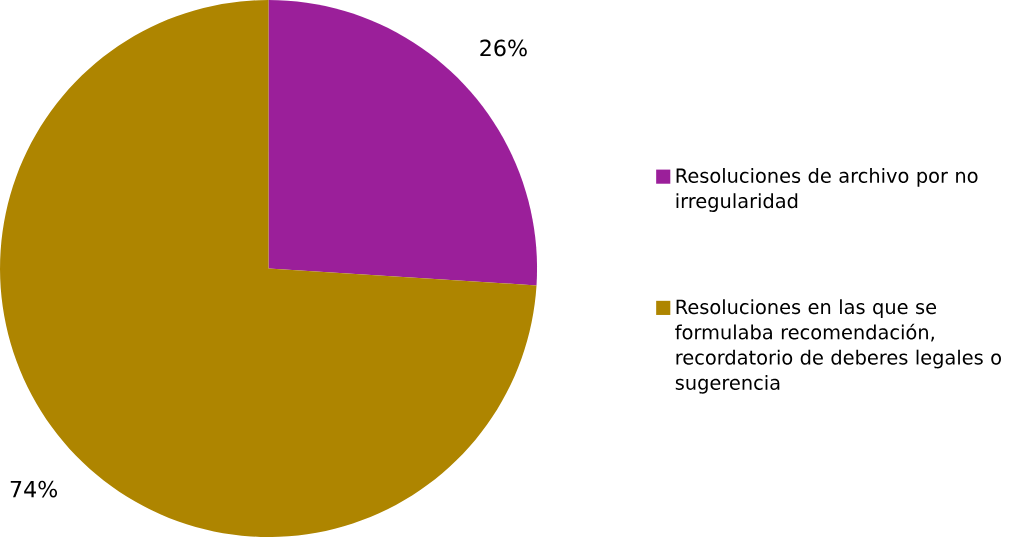 The width and height of the screenshot is (1022, 537). Describe the element at coordinates (503, 48) in the screenshot. I see `data-label: 26%` at that location.